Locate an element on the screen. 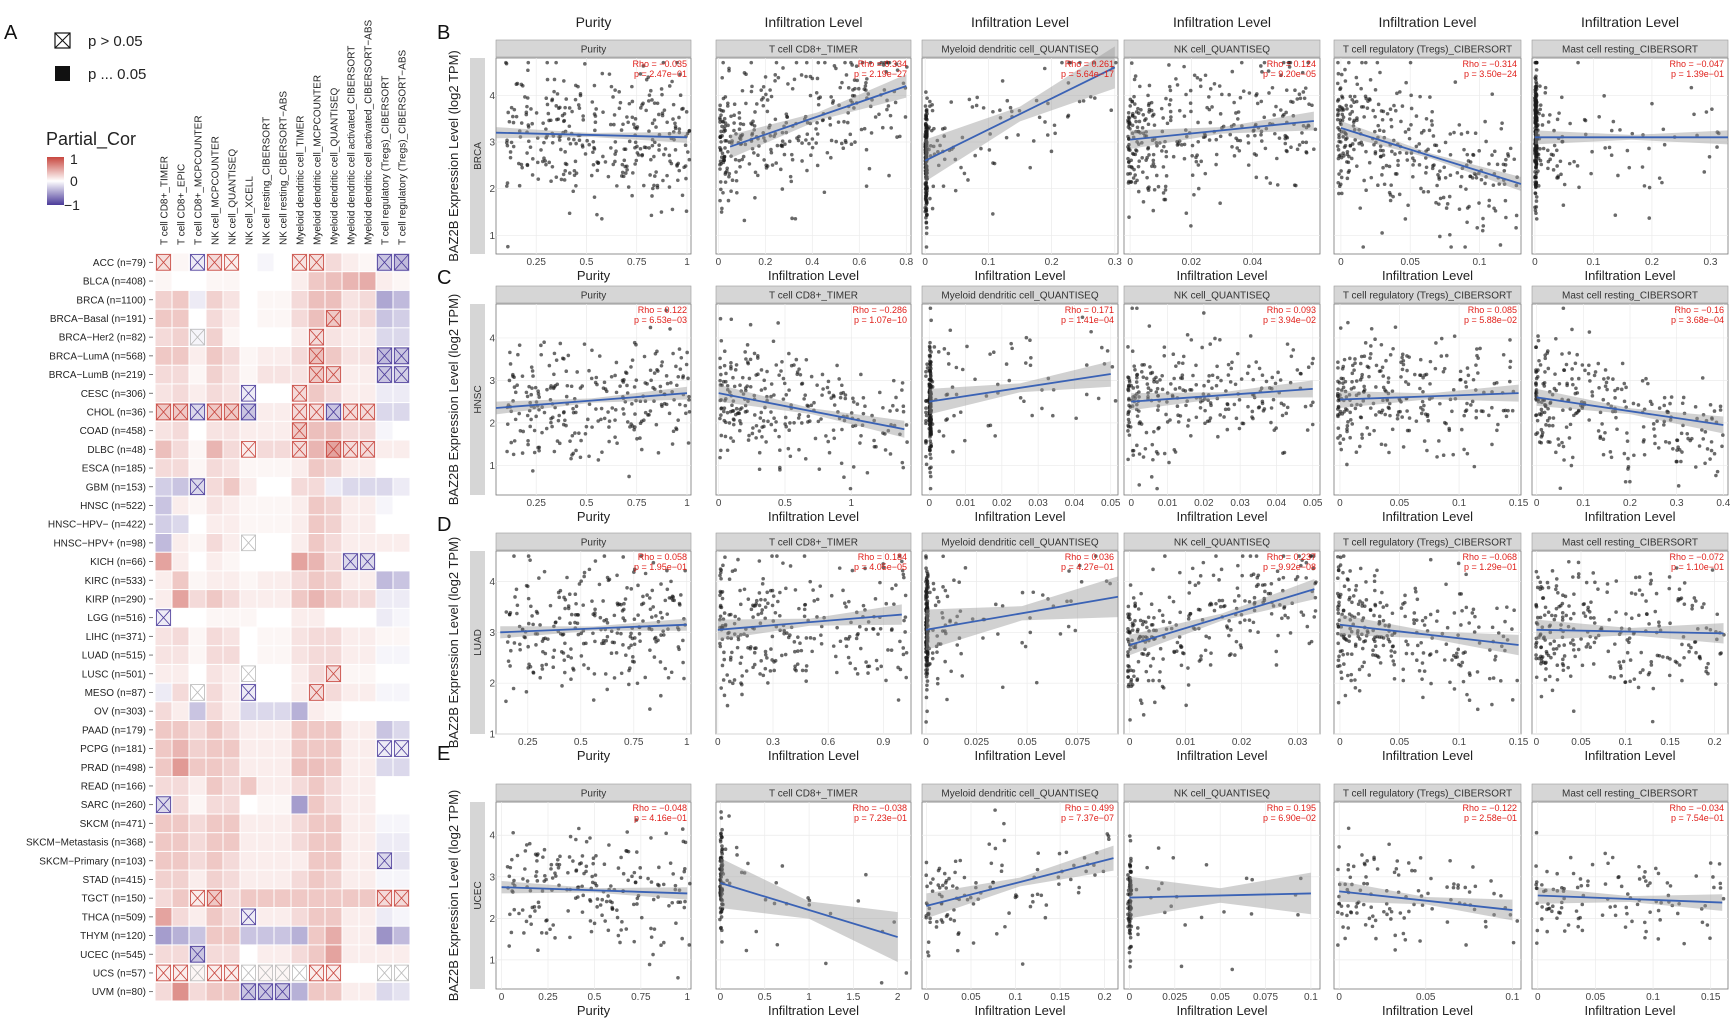  row-strip-label: BRCA is located at coordinates (478, 156).